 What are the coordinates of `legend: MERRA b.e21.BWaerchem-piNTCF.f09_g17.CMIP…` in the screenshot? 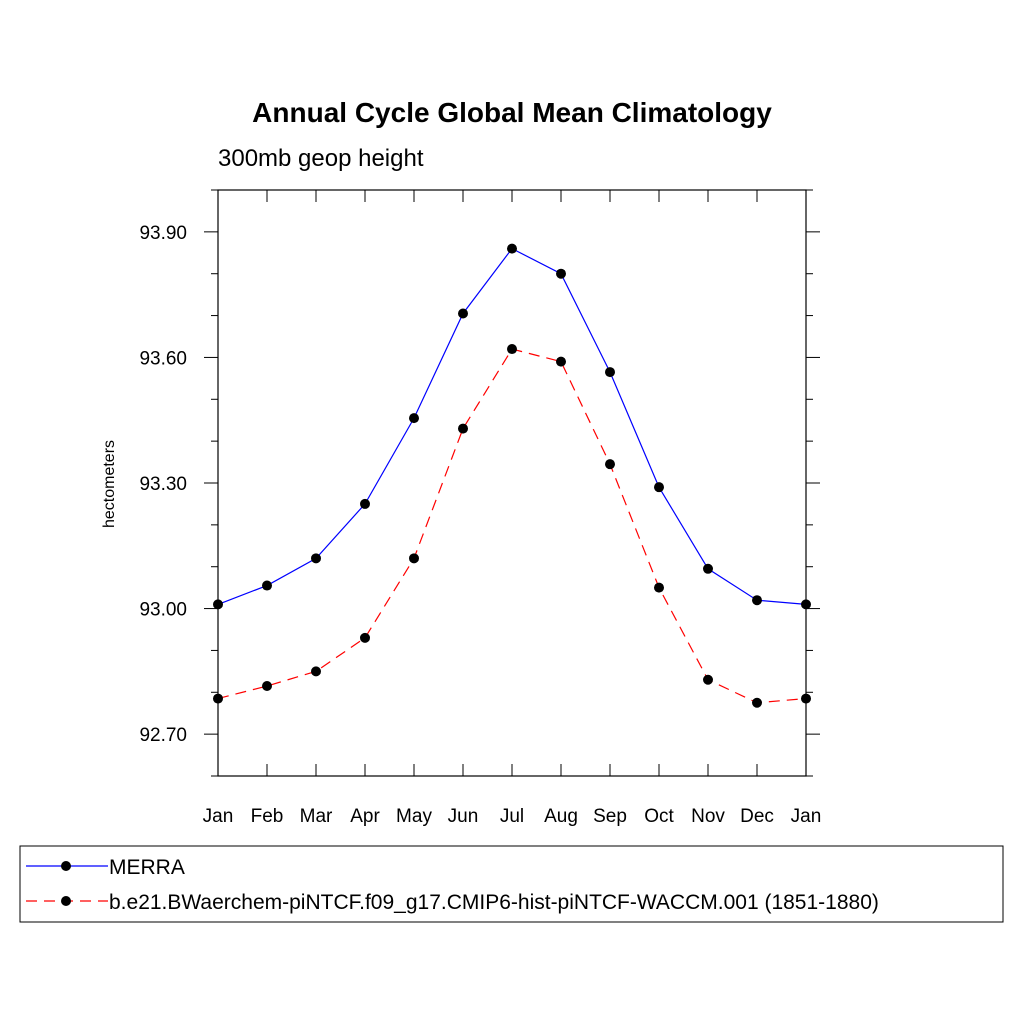 It's located at (452, 885).